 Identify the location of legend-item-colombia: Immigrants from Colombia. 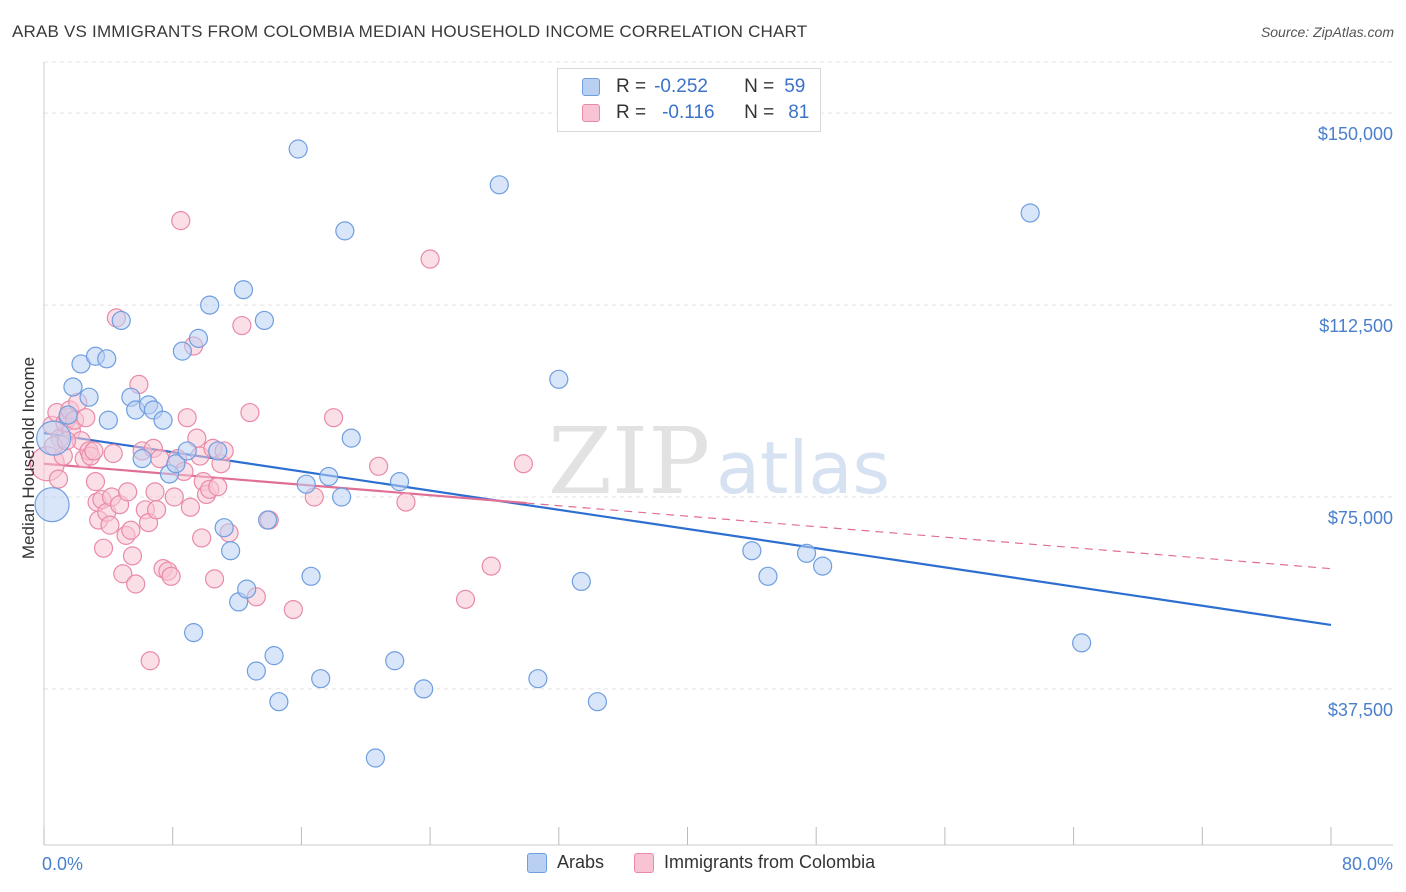
(754, 862).